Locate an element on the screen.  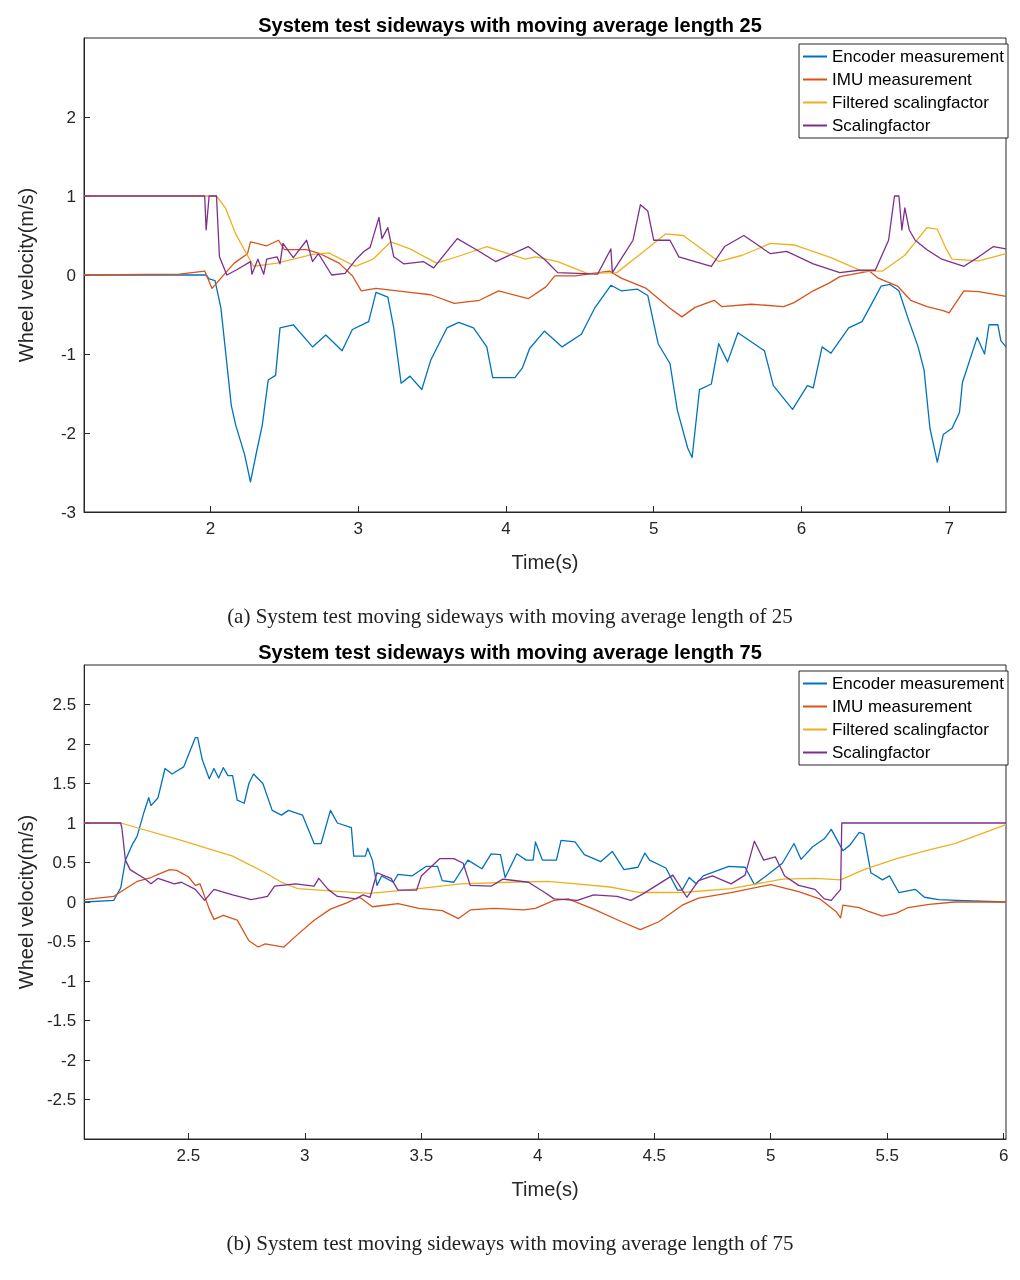
y-tick-label: -0.5 is located at coordinates (61, 941).